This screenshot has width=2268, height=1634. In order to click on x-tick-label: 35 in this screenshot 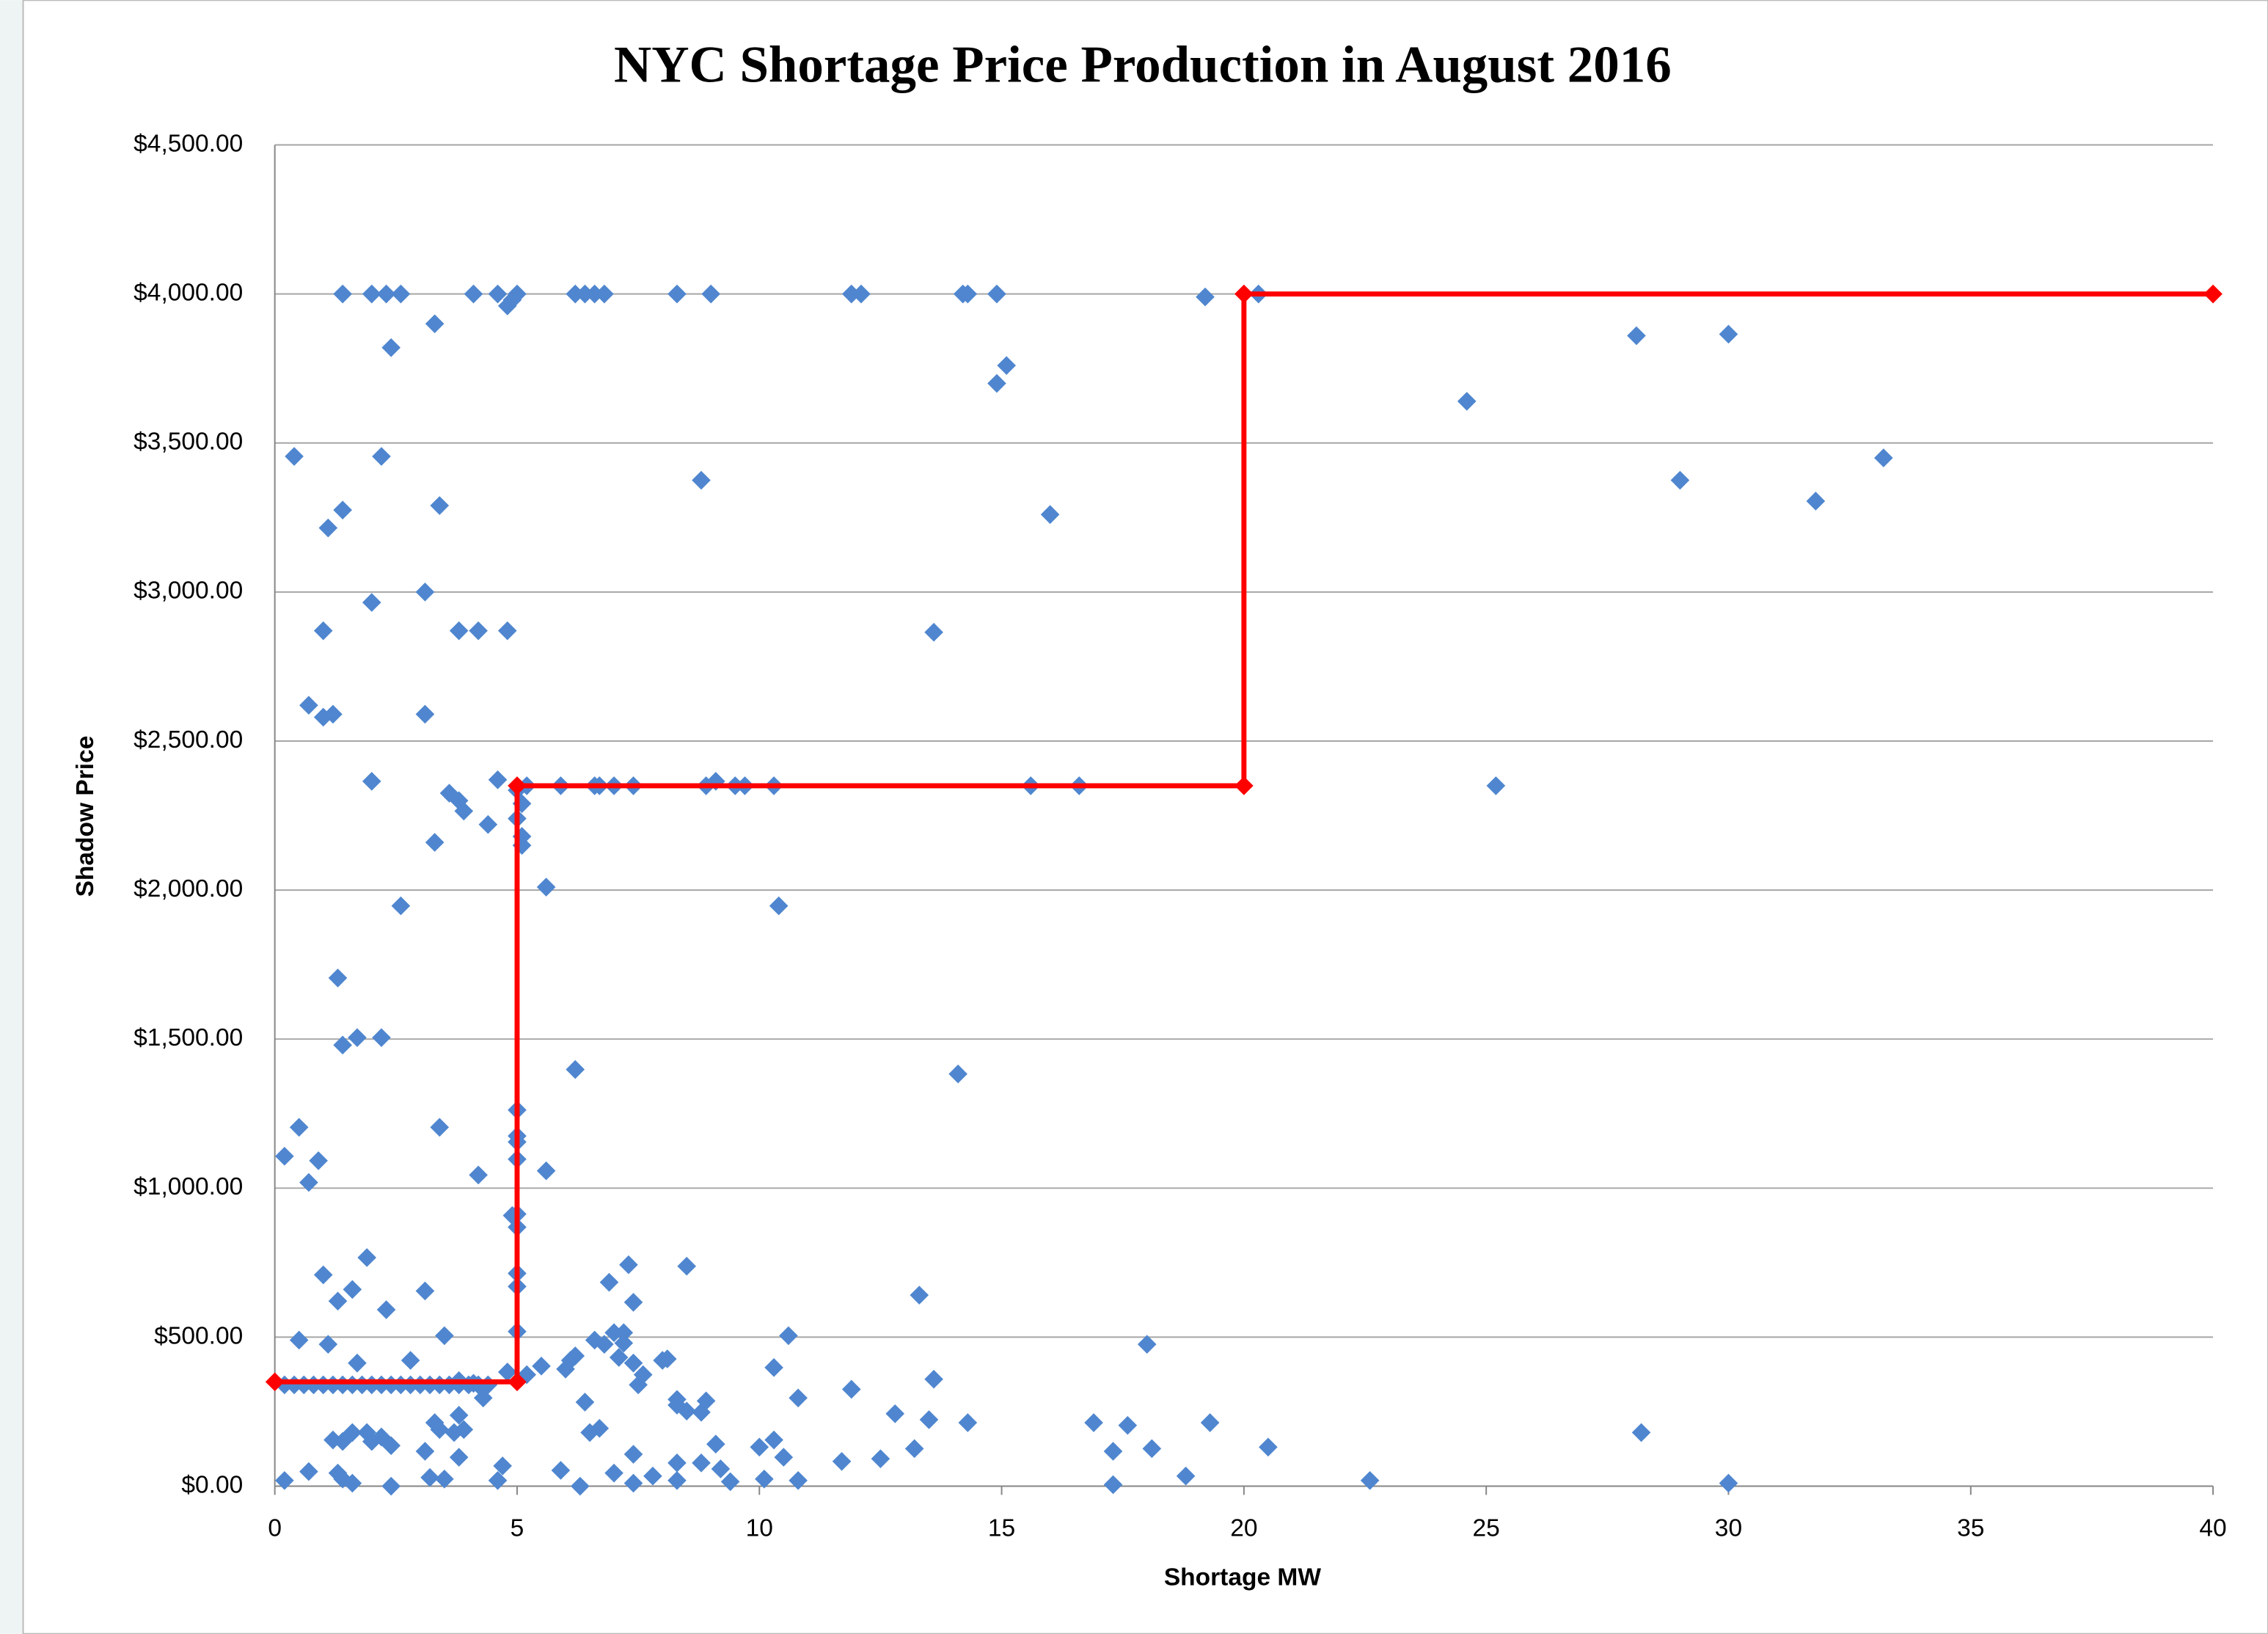, I will do `click(1970, 1528)`.